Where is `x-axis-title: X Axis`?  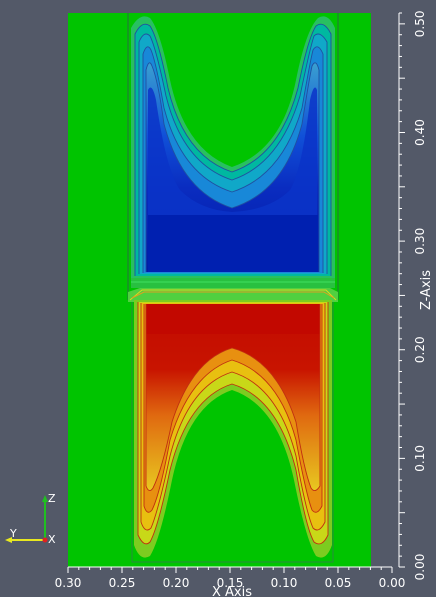 x-axis-title: X Axis is located at coordinates (232, 591).